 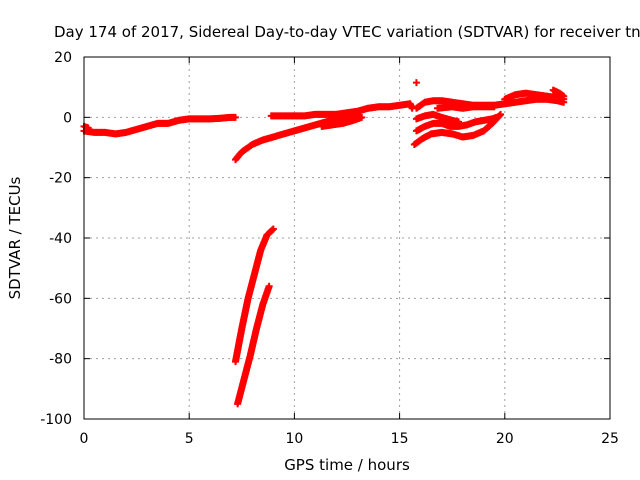 What do you see at coordinates (189, 439) in the screenshot?
I see `x-tick-label: 5` at bounding box center [189, 439].